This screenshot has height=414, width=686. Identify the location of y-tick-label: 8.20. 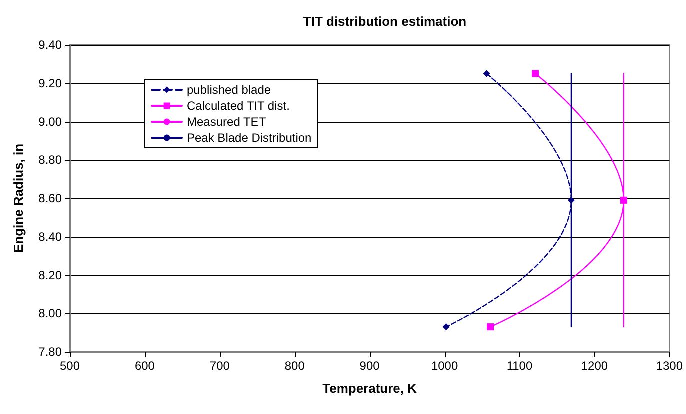
(50, 275).